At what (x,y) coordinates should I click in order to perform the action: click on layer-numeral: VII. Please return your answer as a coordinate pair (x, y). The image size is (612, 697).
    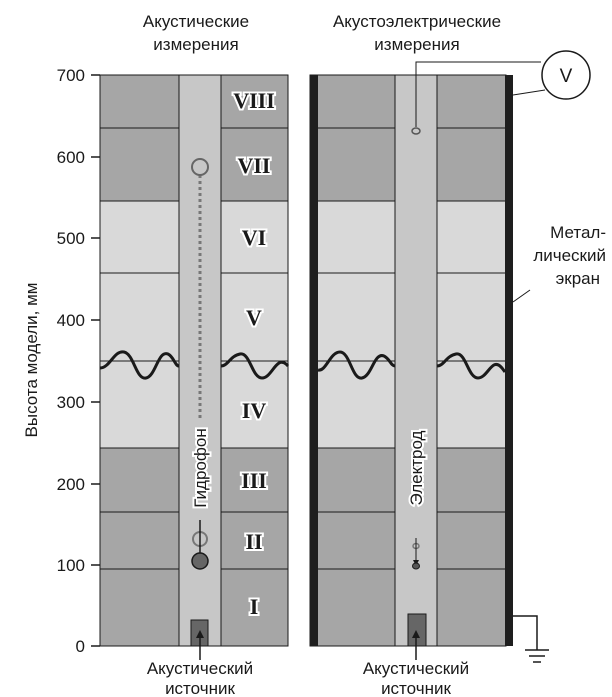
    Looking at the image, I should click on (253, 165).